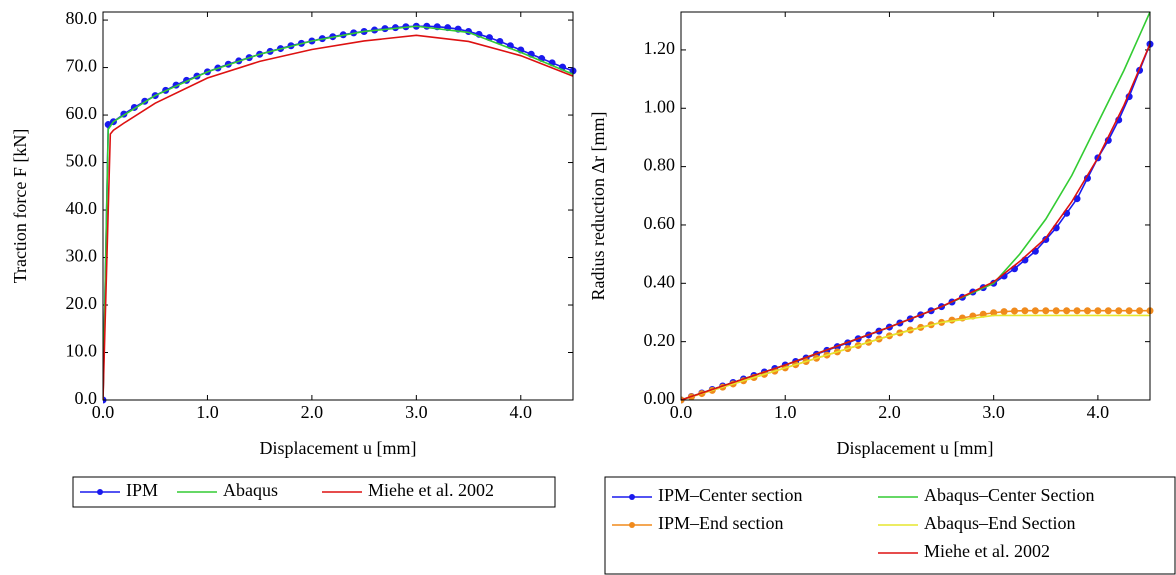 The width and height of the screenshot is (1176, 575). What do you see at coordinates (660, 223) in the screenshot?
I see `y-tick-label: 0.60` at bounding box center [660, 223].